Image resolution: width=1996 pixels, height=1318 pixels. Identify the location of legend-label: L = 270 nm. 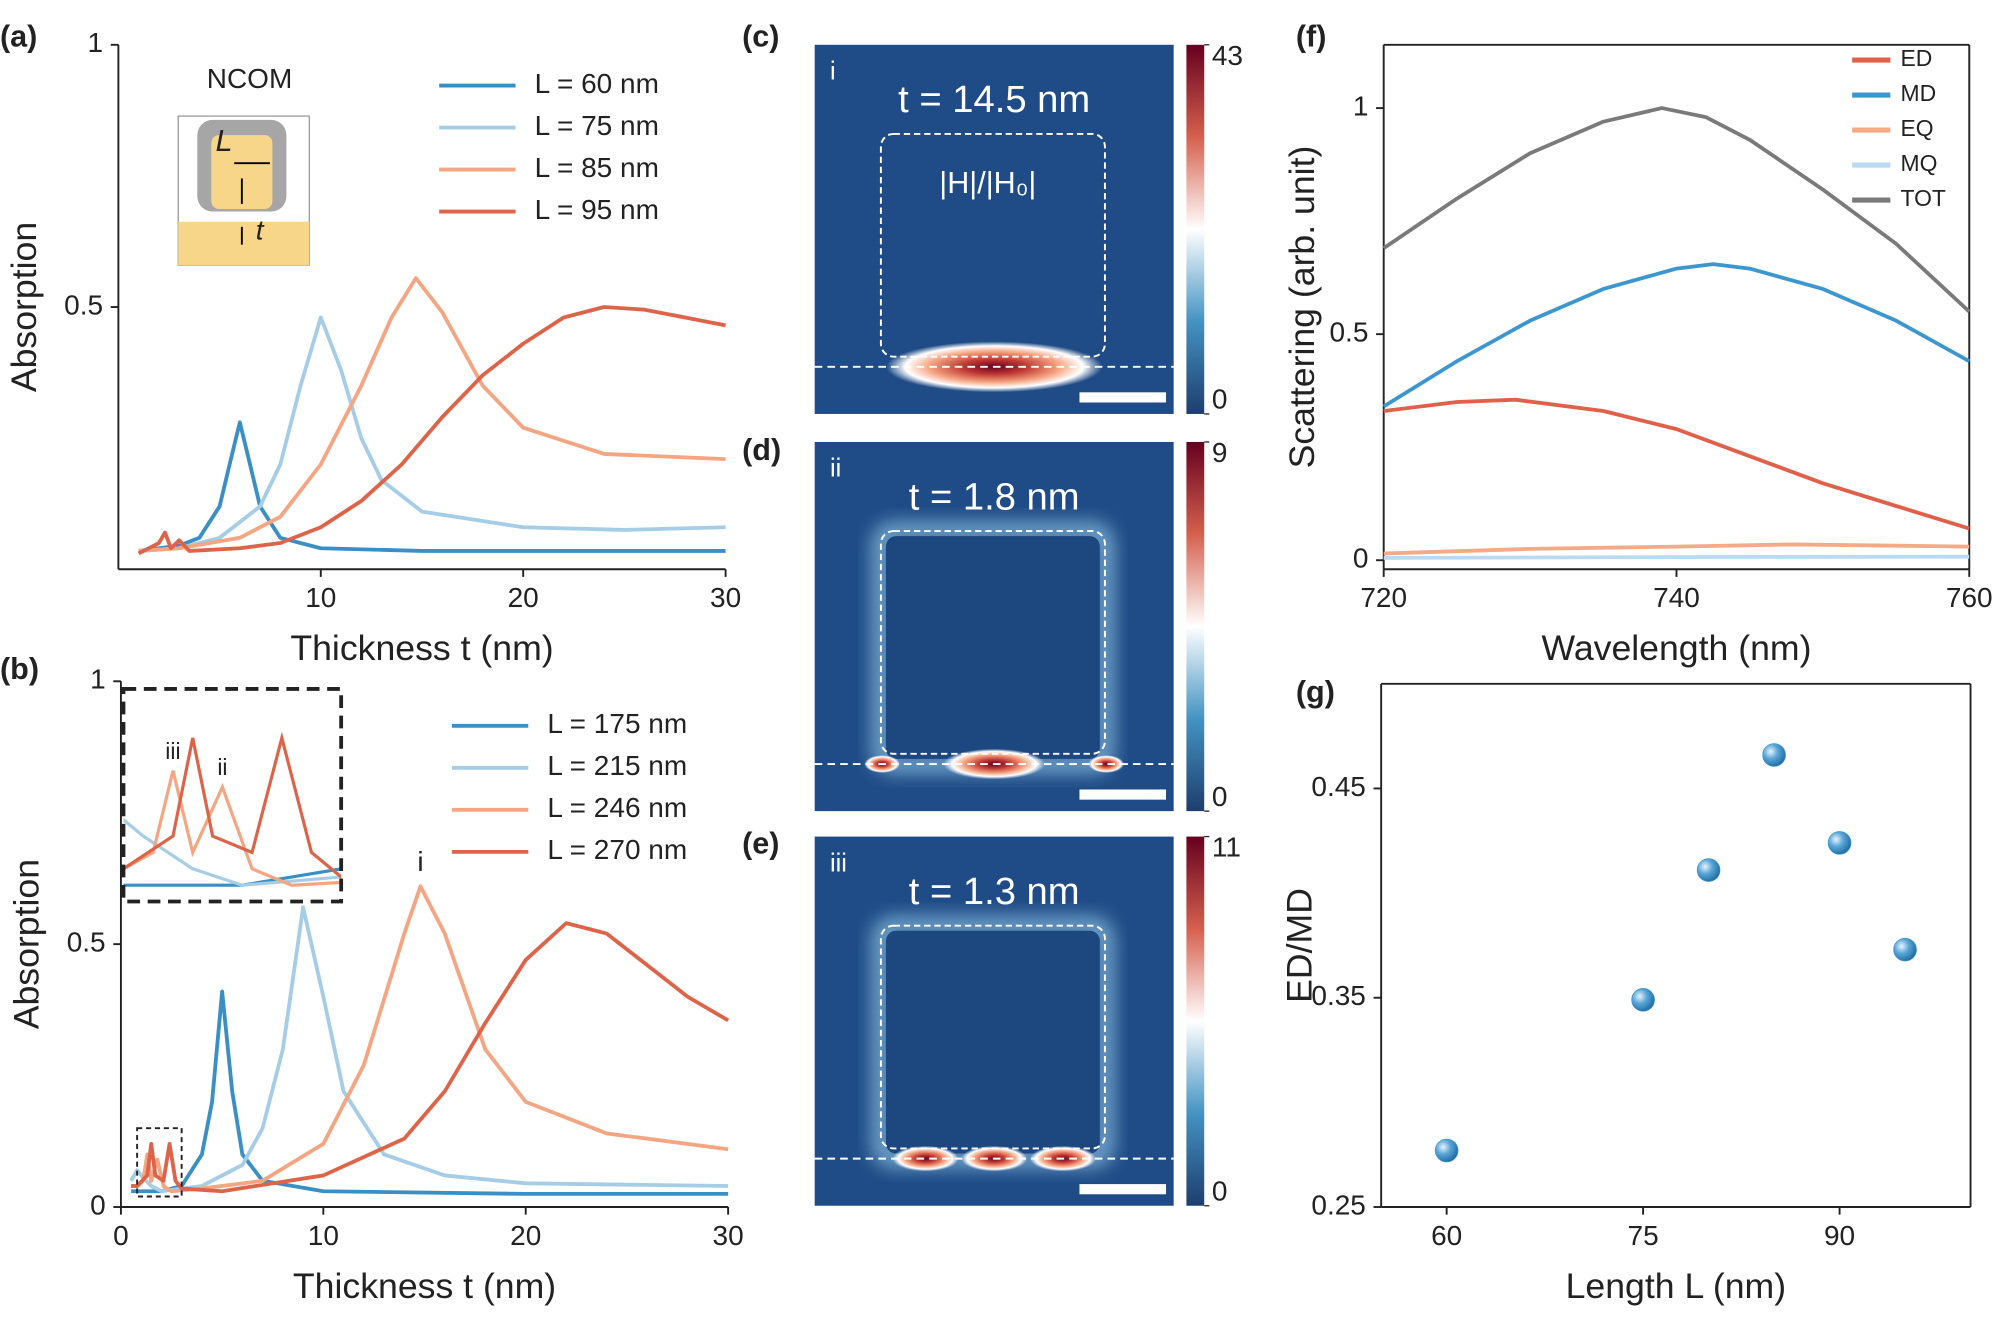
(617, 849).